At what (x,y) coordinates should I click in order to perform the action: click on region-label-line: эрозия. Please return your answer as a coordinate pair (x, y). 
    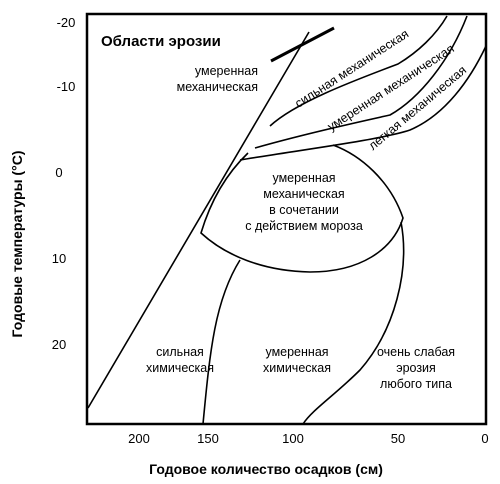
    Looking at the image, I should click on (416, 368).